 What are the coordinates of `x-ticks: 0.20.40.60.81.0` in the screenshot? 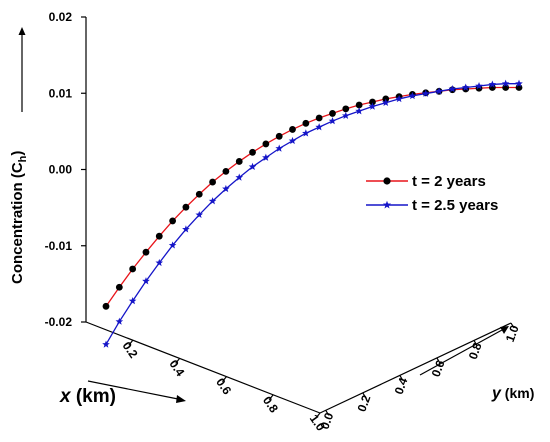 It's located at (224, 386).